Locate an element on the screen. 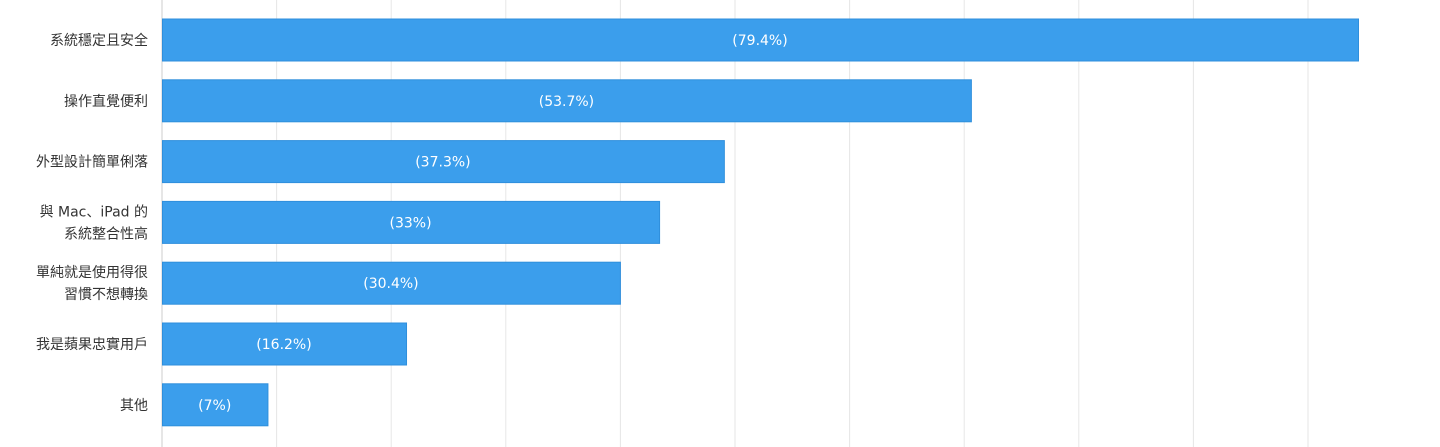 Image resolution: width=1440 pixels, height=447 pixels. category-label: 與 Mac、iPad 的系統整合性高 is located at coordinates (94, 223).